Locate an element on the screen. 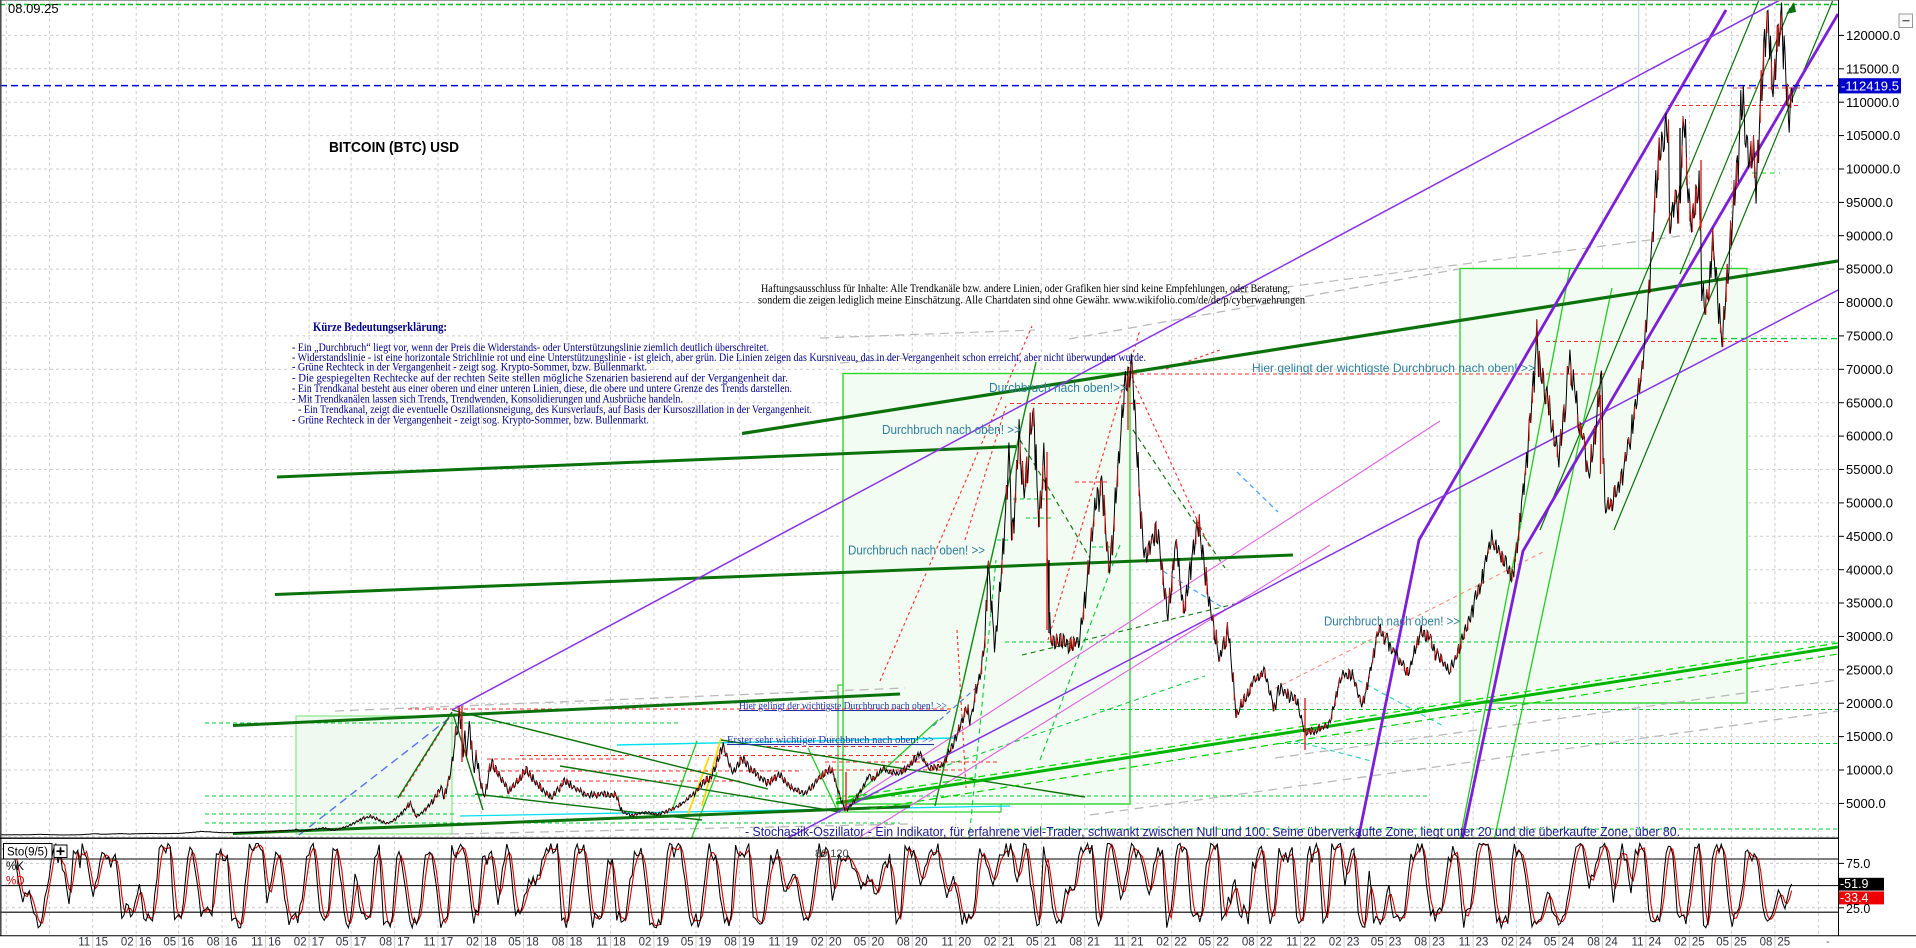  svg-text: BITCOIN (BTC) USD is located at coordinates (394, 148).